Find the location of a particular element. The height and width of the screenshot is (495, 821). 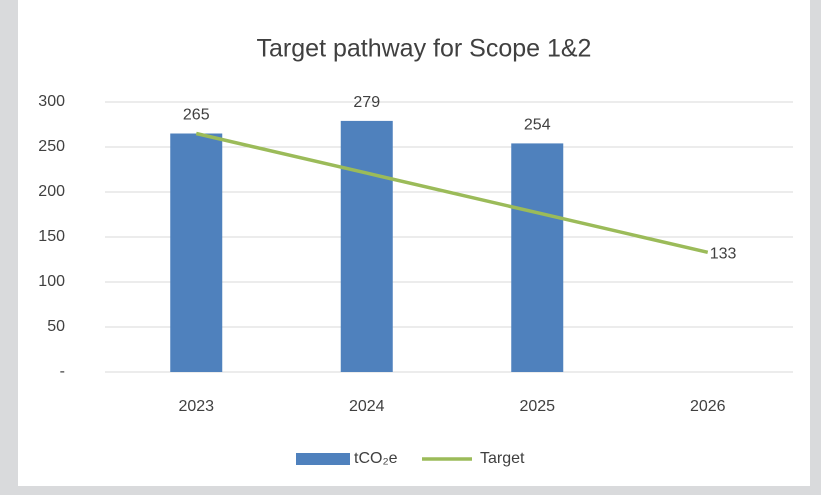

y-tick-label: 150 is located at coordinates (51, 236).